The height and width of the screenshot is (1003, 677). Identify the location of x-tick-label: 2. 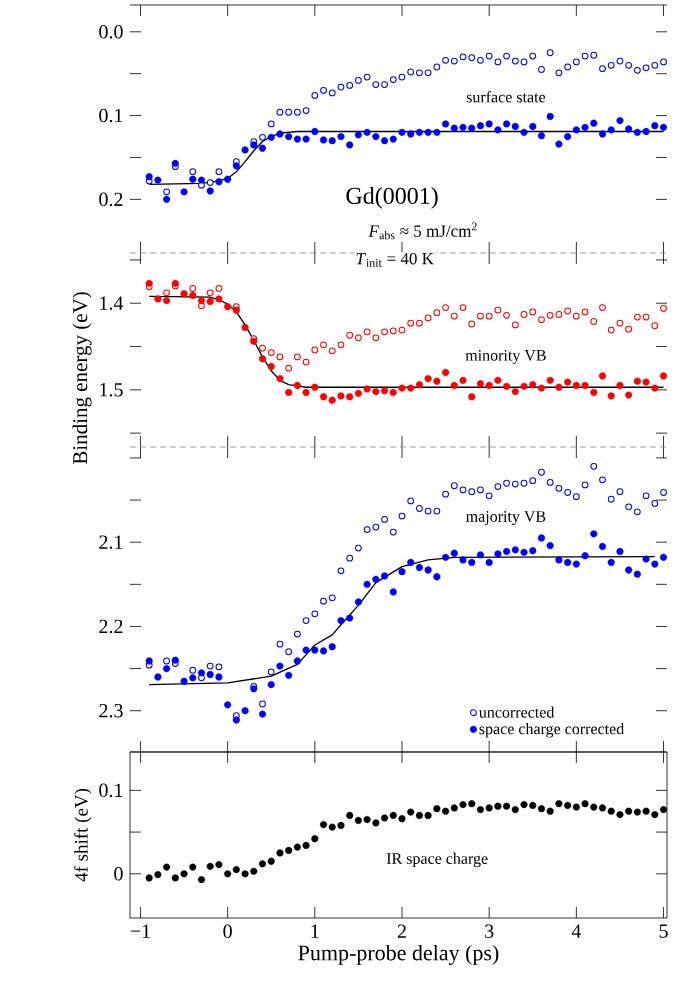
(401, 931).